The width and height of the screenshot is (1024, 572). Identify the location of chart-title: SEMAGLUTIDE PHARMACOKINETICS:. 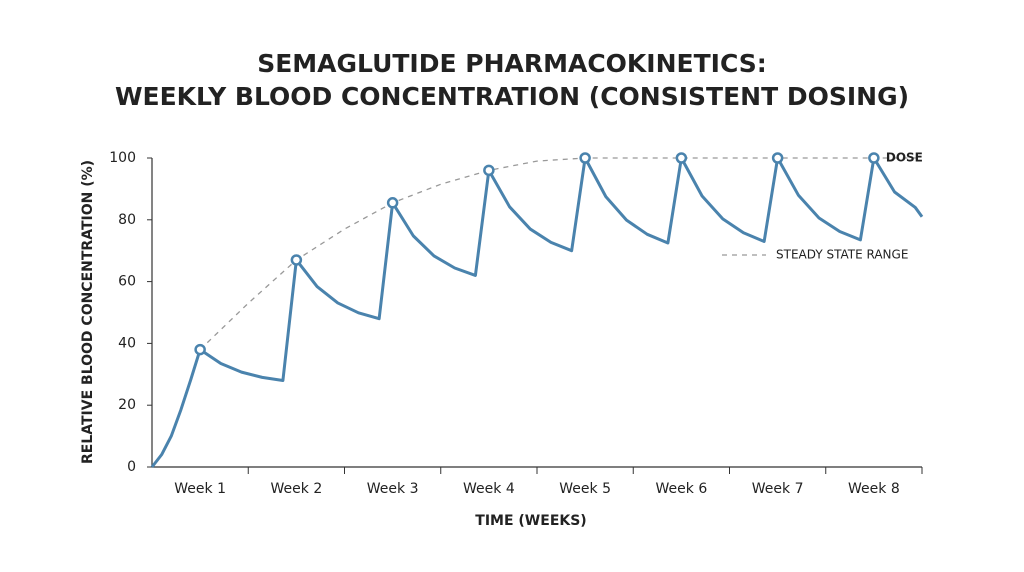
(512, 63).